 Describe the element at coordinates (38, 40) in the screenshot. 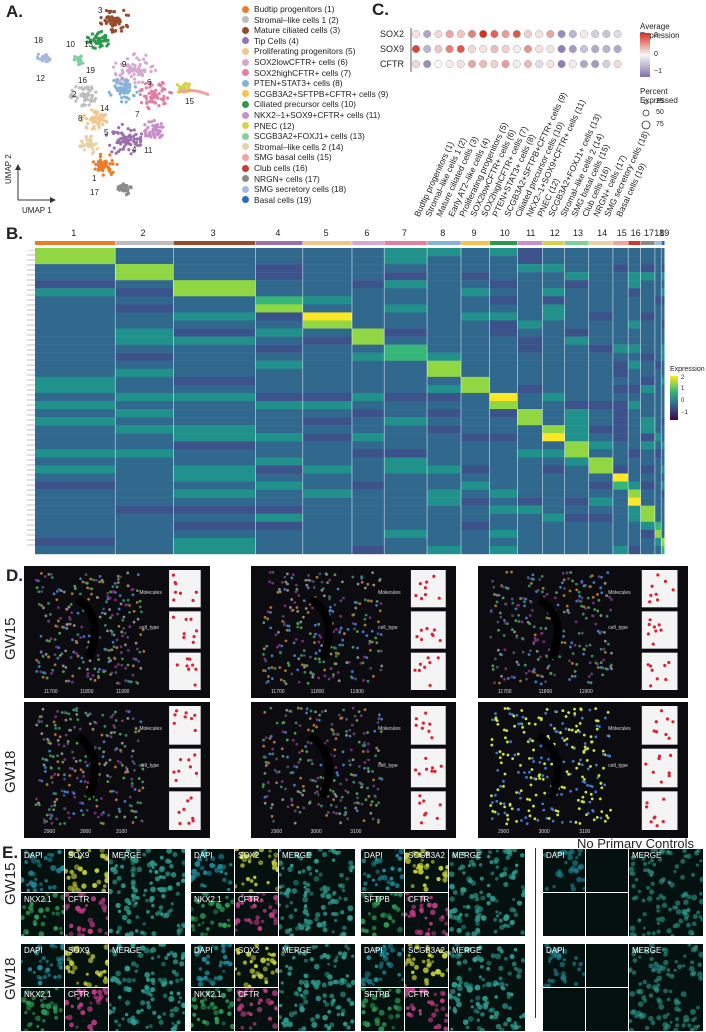

I see `umap-cluster-number: 18` at that location.